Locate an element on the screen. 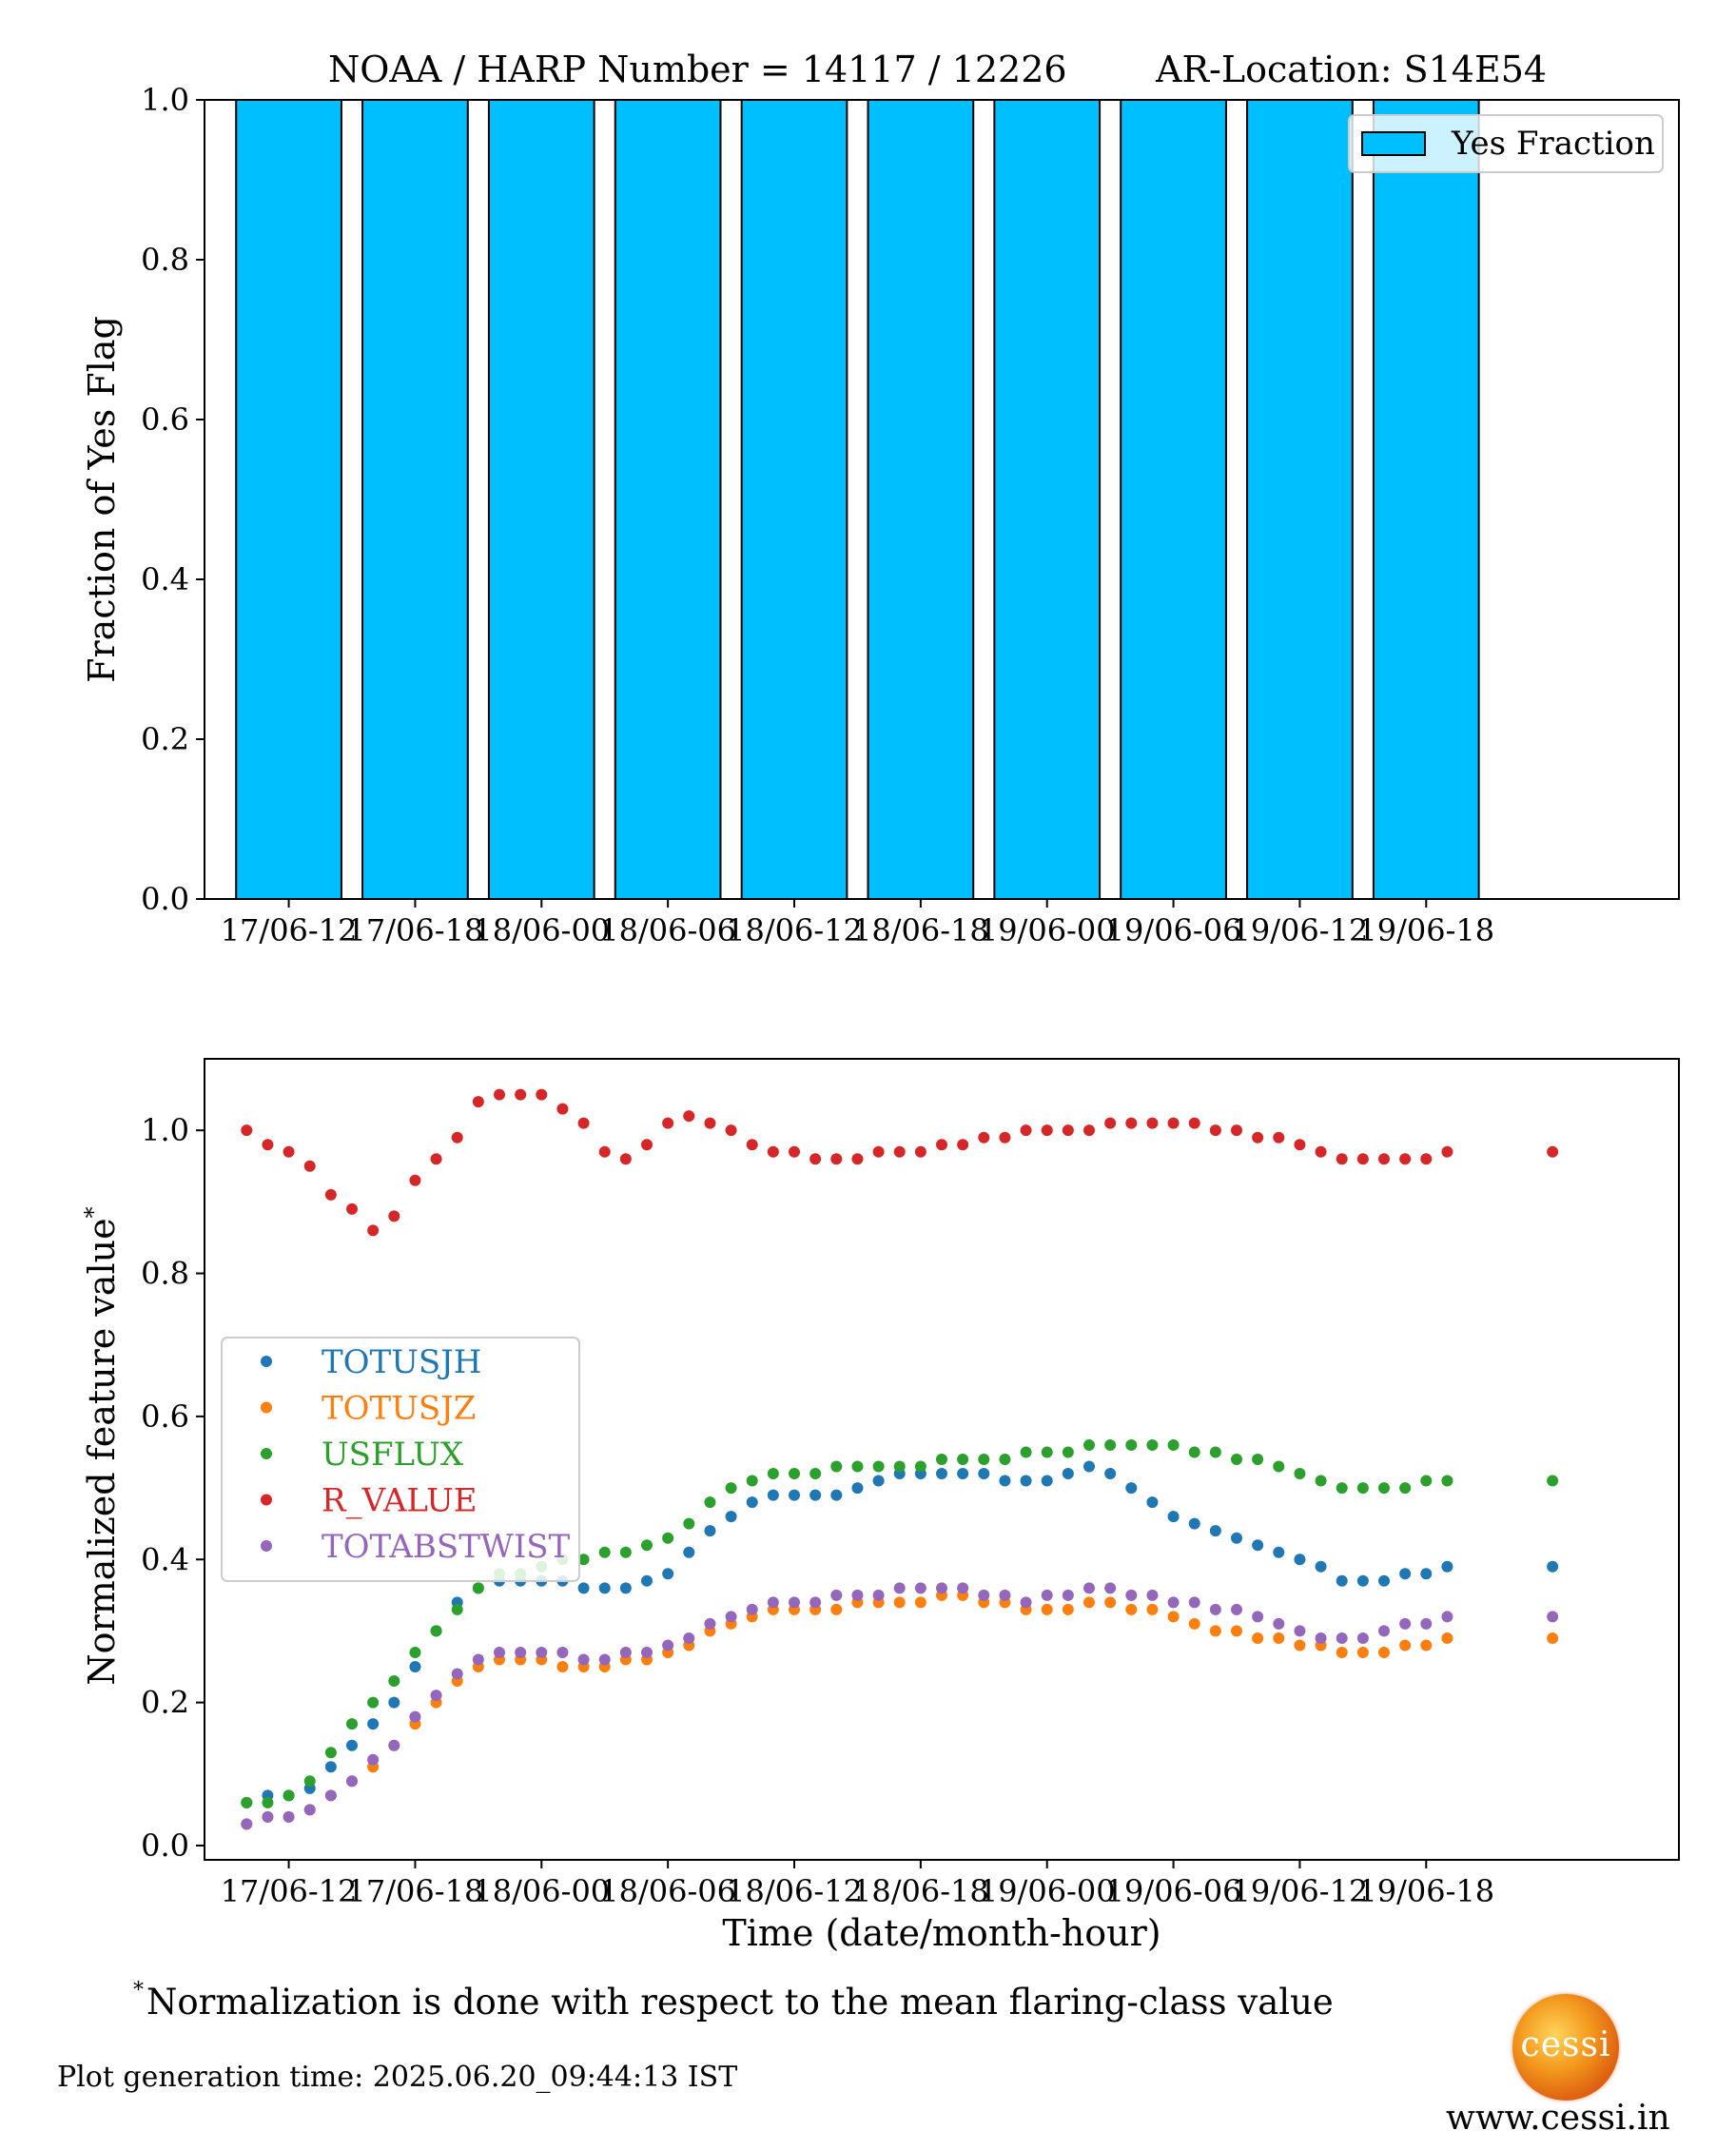 Image resolution: width=1736 pixels, height=2150 pixels. x-tick-label: 17/06-18 is located at coordinates (416, 1891).